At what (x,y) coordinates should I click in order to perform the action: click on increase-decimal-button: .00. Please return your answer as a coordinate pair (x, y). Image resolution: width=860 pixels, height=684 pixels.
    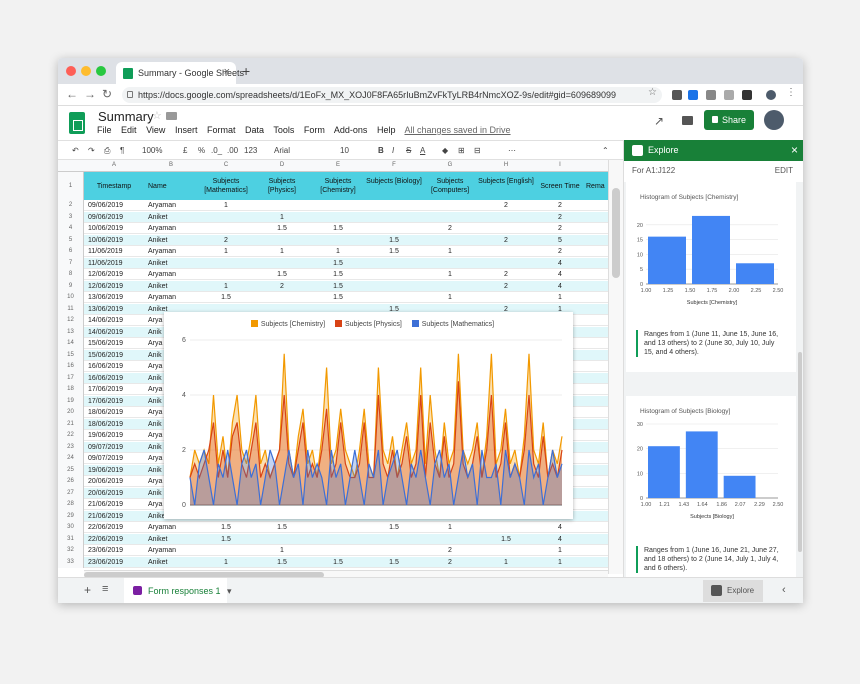
    Looking at the image, I should click on (233, 150).